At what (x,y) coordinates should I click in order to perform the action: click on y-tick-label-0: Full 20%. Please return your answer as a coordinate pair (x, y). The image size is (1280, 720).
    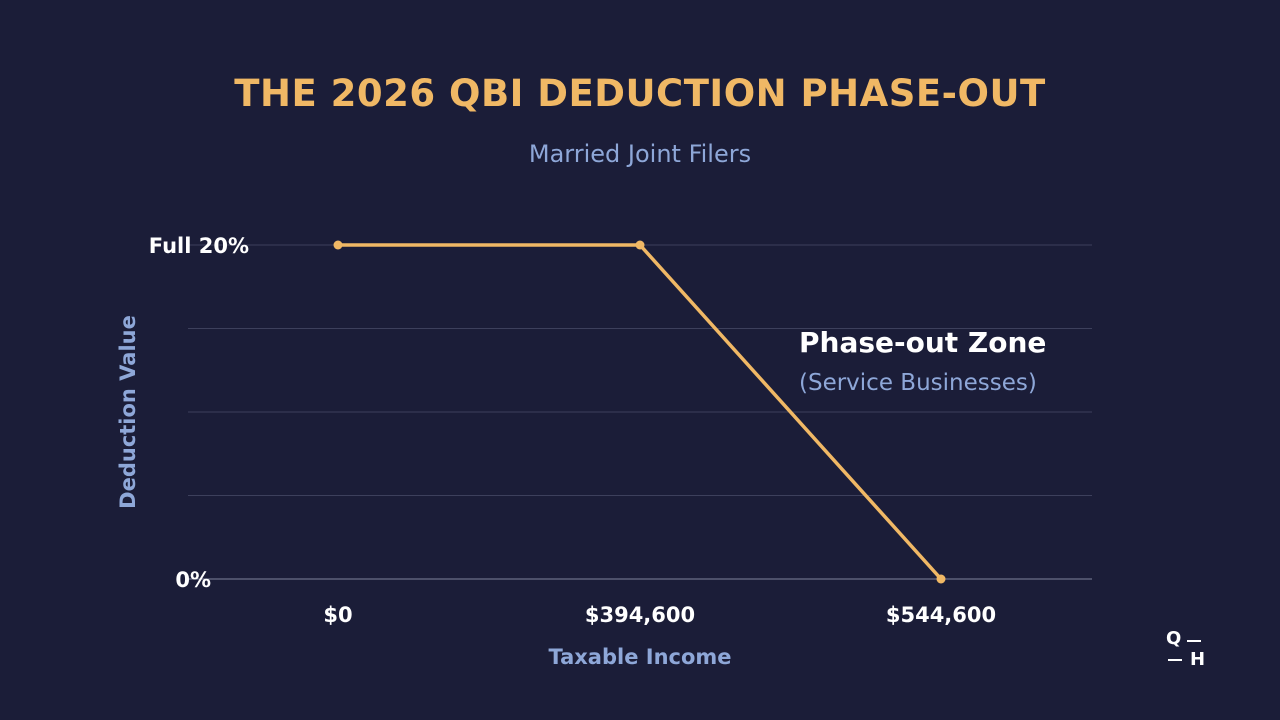
    Looking at the image, I should click on (199, 246).